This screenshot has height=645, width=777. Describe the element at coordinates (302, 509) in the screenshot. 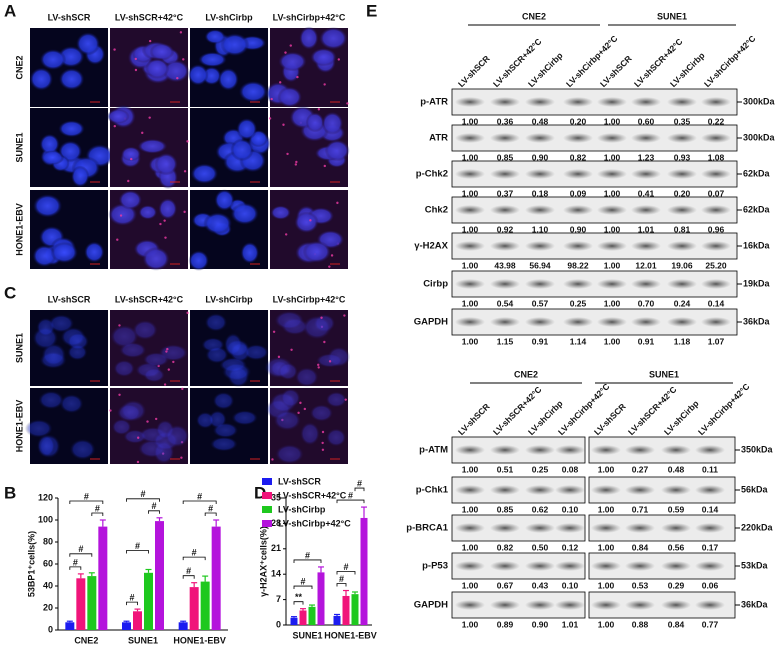

I see `legend-label: LV-shCirbp` at that location.